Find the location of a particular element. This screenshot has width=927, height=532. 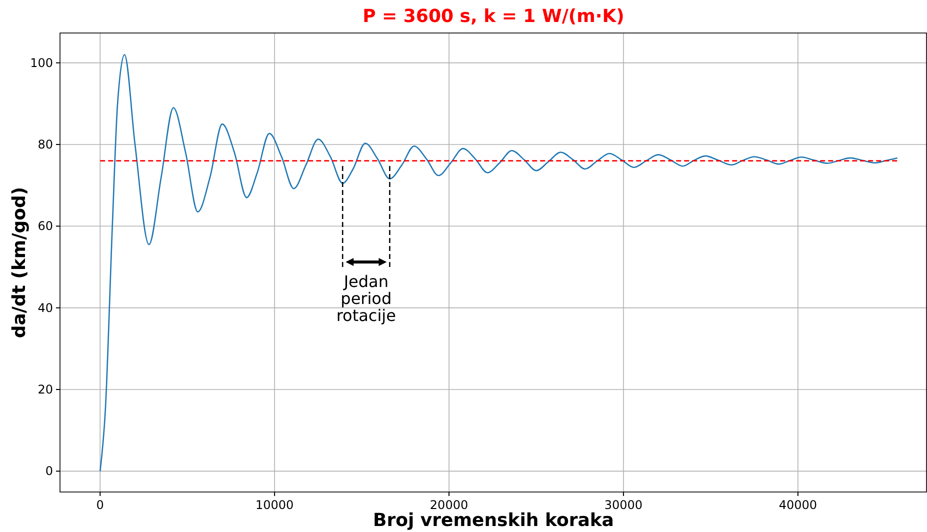

y-tick-label: 0 is located at coordinates (49, 471).